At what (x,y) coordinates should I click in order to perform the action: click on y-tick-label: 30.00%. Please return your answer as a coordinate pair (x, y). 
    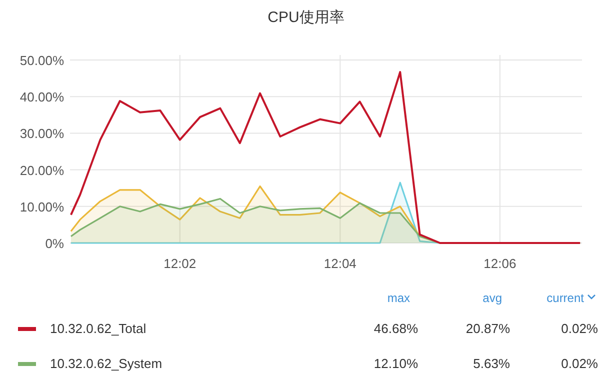
    Looking at the image, I should click on (42, 134).